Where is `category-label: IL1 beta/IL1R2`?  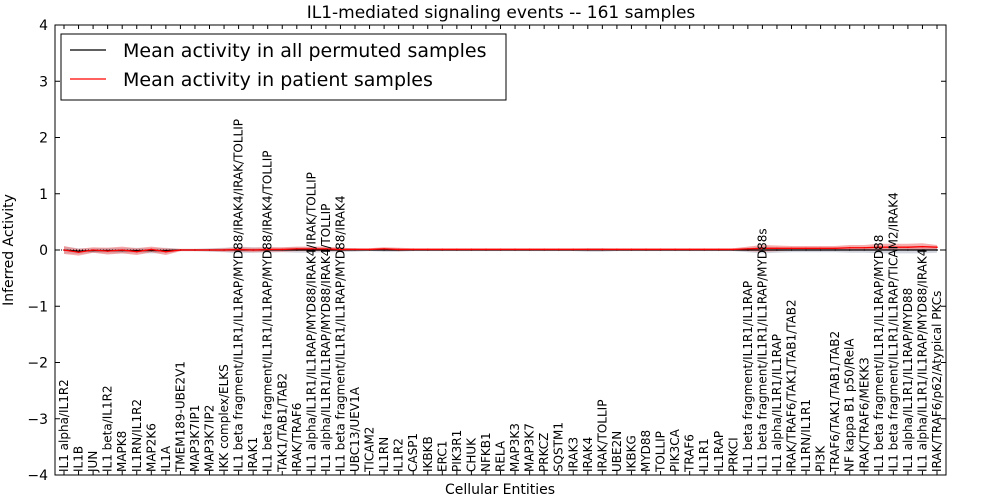 category-label: IL1 beta/IL1R2 is located at coordinates (108, 428).